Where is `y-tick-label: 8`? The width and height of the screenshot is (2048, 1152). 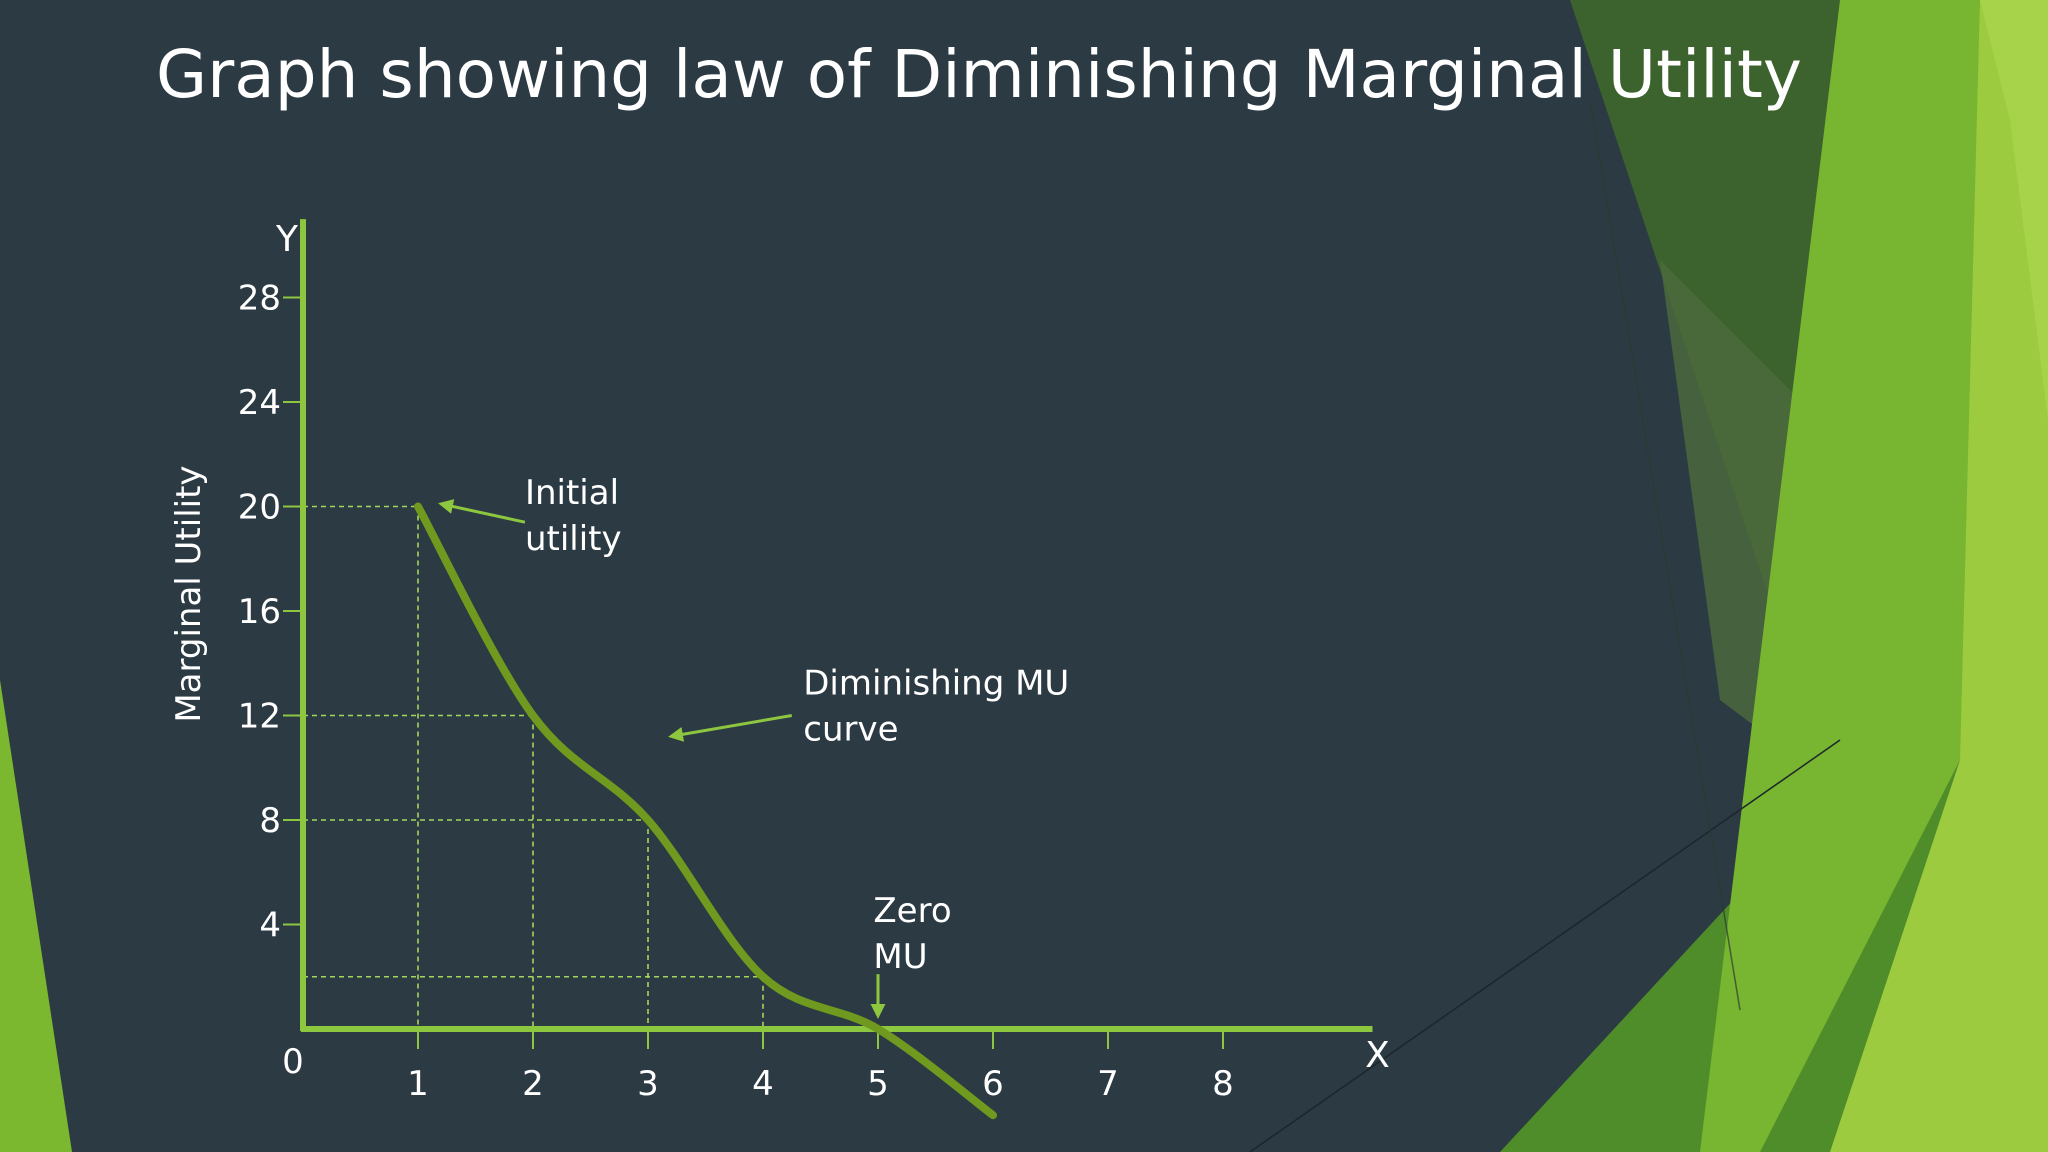 y-tick-label: 8 is located at coordinates (270, 821).